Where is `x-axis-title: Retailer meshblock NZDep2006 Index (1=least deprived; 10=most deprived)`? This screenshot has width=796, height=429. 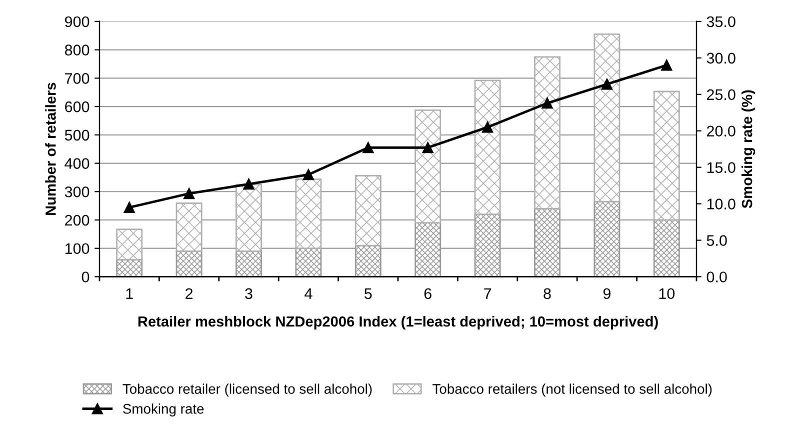
x-axis-title: Retailer meshblock NZDep2006 Index (1=least deprived; 10=most deprived) is located at coordinates (398, 323).